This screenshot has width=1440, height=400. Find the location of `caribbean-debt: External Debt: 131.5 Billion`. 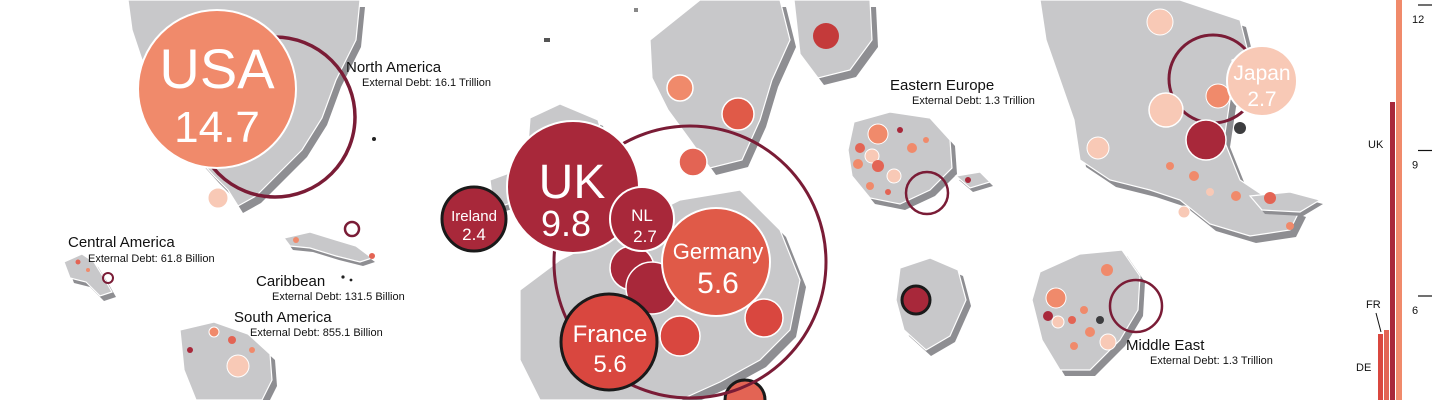

caribbean-debt: External Debt: 131.5 Billion is located at coordinates (338, 297).